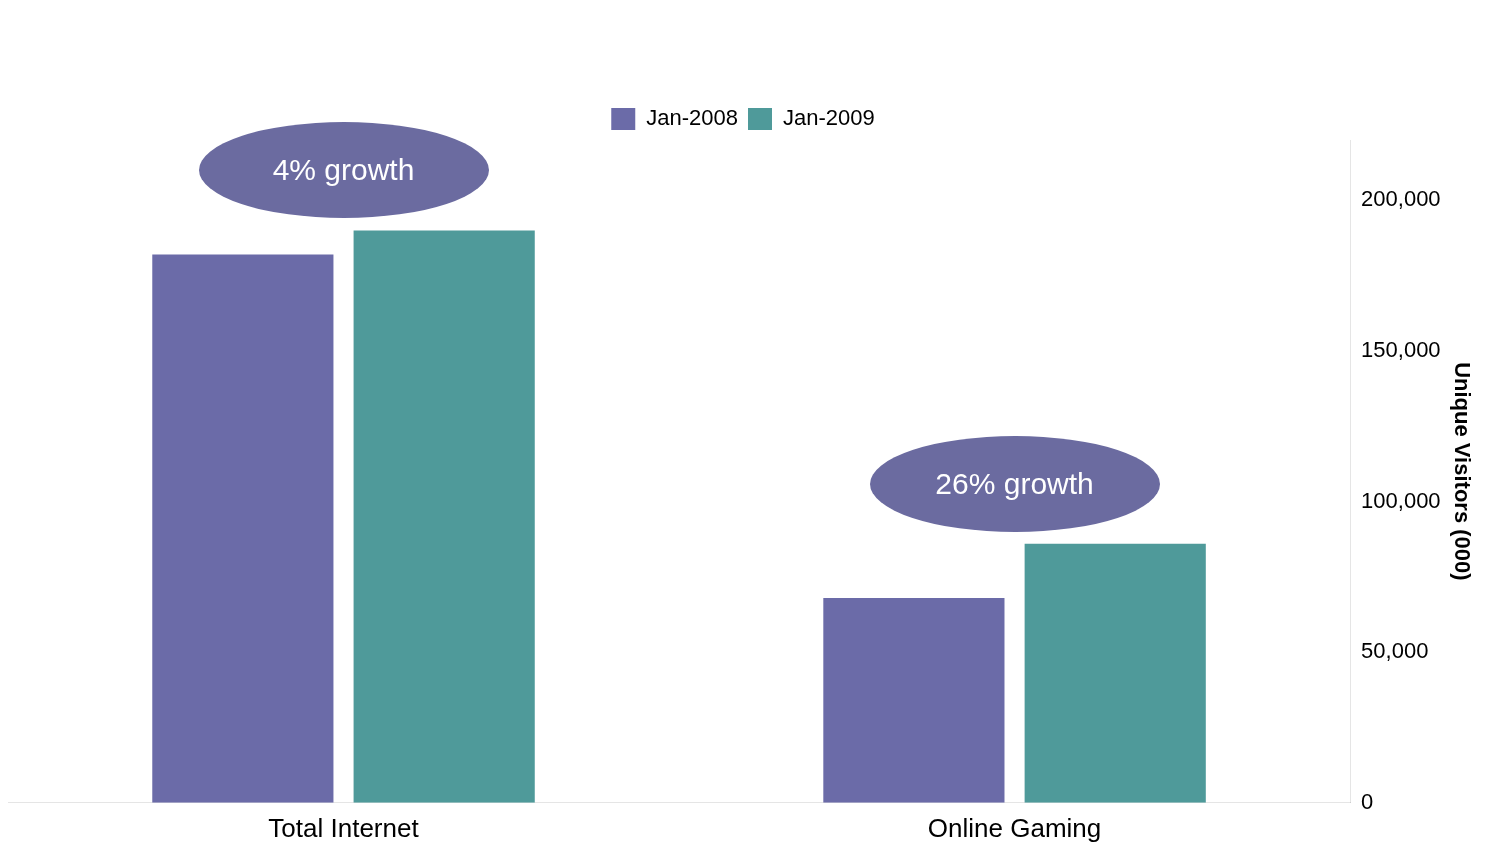  I want to click on x-tick-label: Total Internet, so click(344, 827).